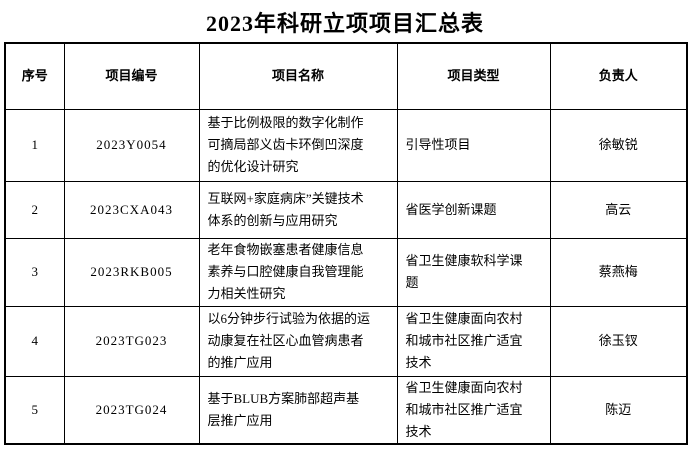 This screenshot has width=690, height=456. Describe the element at coordinates (34, 145) in the screenshot. I see `cell-seq: 1` at that location.